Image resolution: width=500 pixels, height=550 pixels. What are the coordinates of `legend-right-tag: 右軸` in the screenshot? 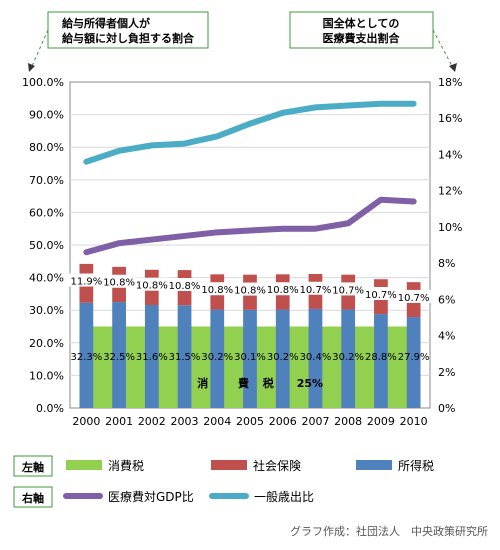 It's located at (32, 498).